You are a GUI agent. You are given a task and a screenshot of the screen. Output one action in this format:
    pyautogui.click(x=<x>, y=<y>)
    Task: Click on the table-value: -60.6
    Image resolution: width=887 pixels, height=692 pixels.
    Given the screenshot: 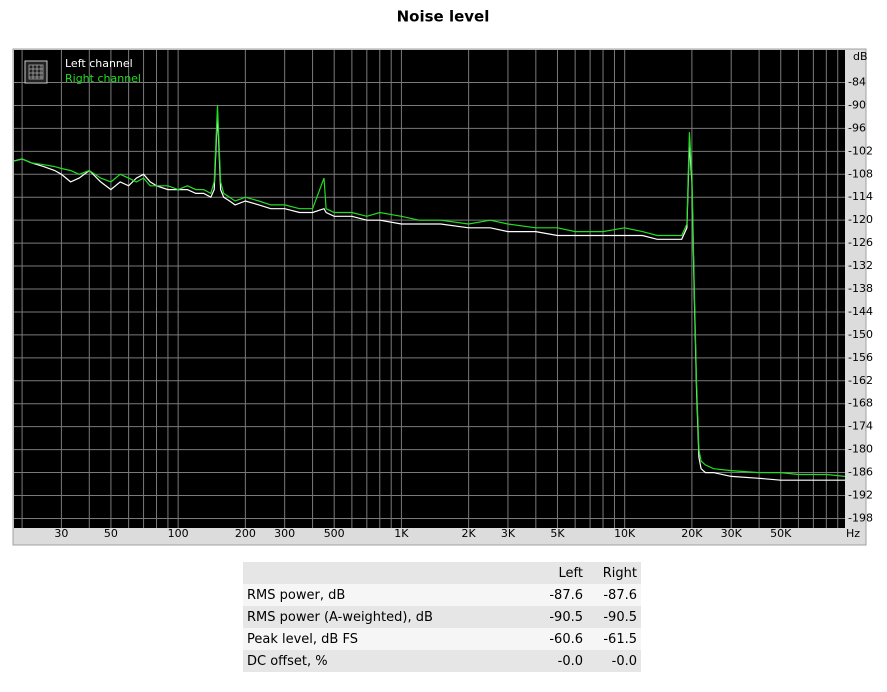 What is the action you would take?
    pyautogui.click(x=560, y=639)
    